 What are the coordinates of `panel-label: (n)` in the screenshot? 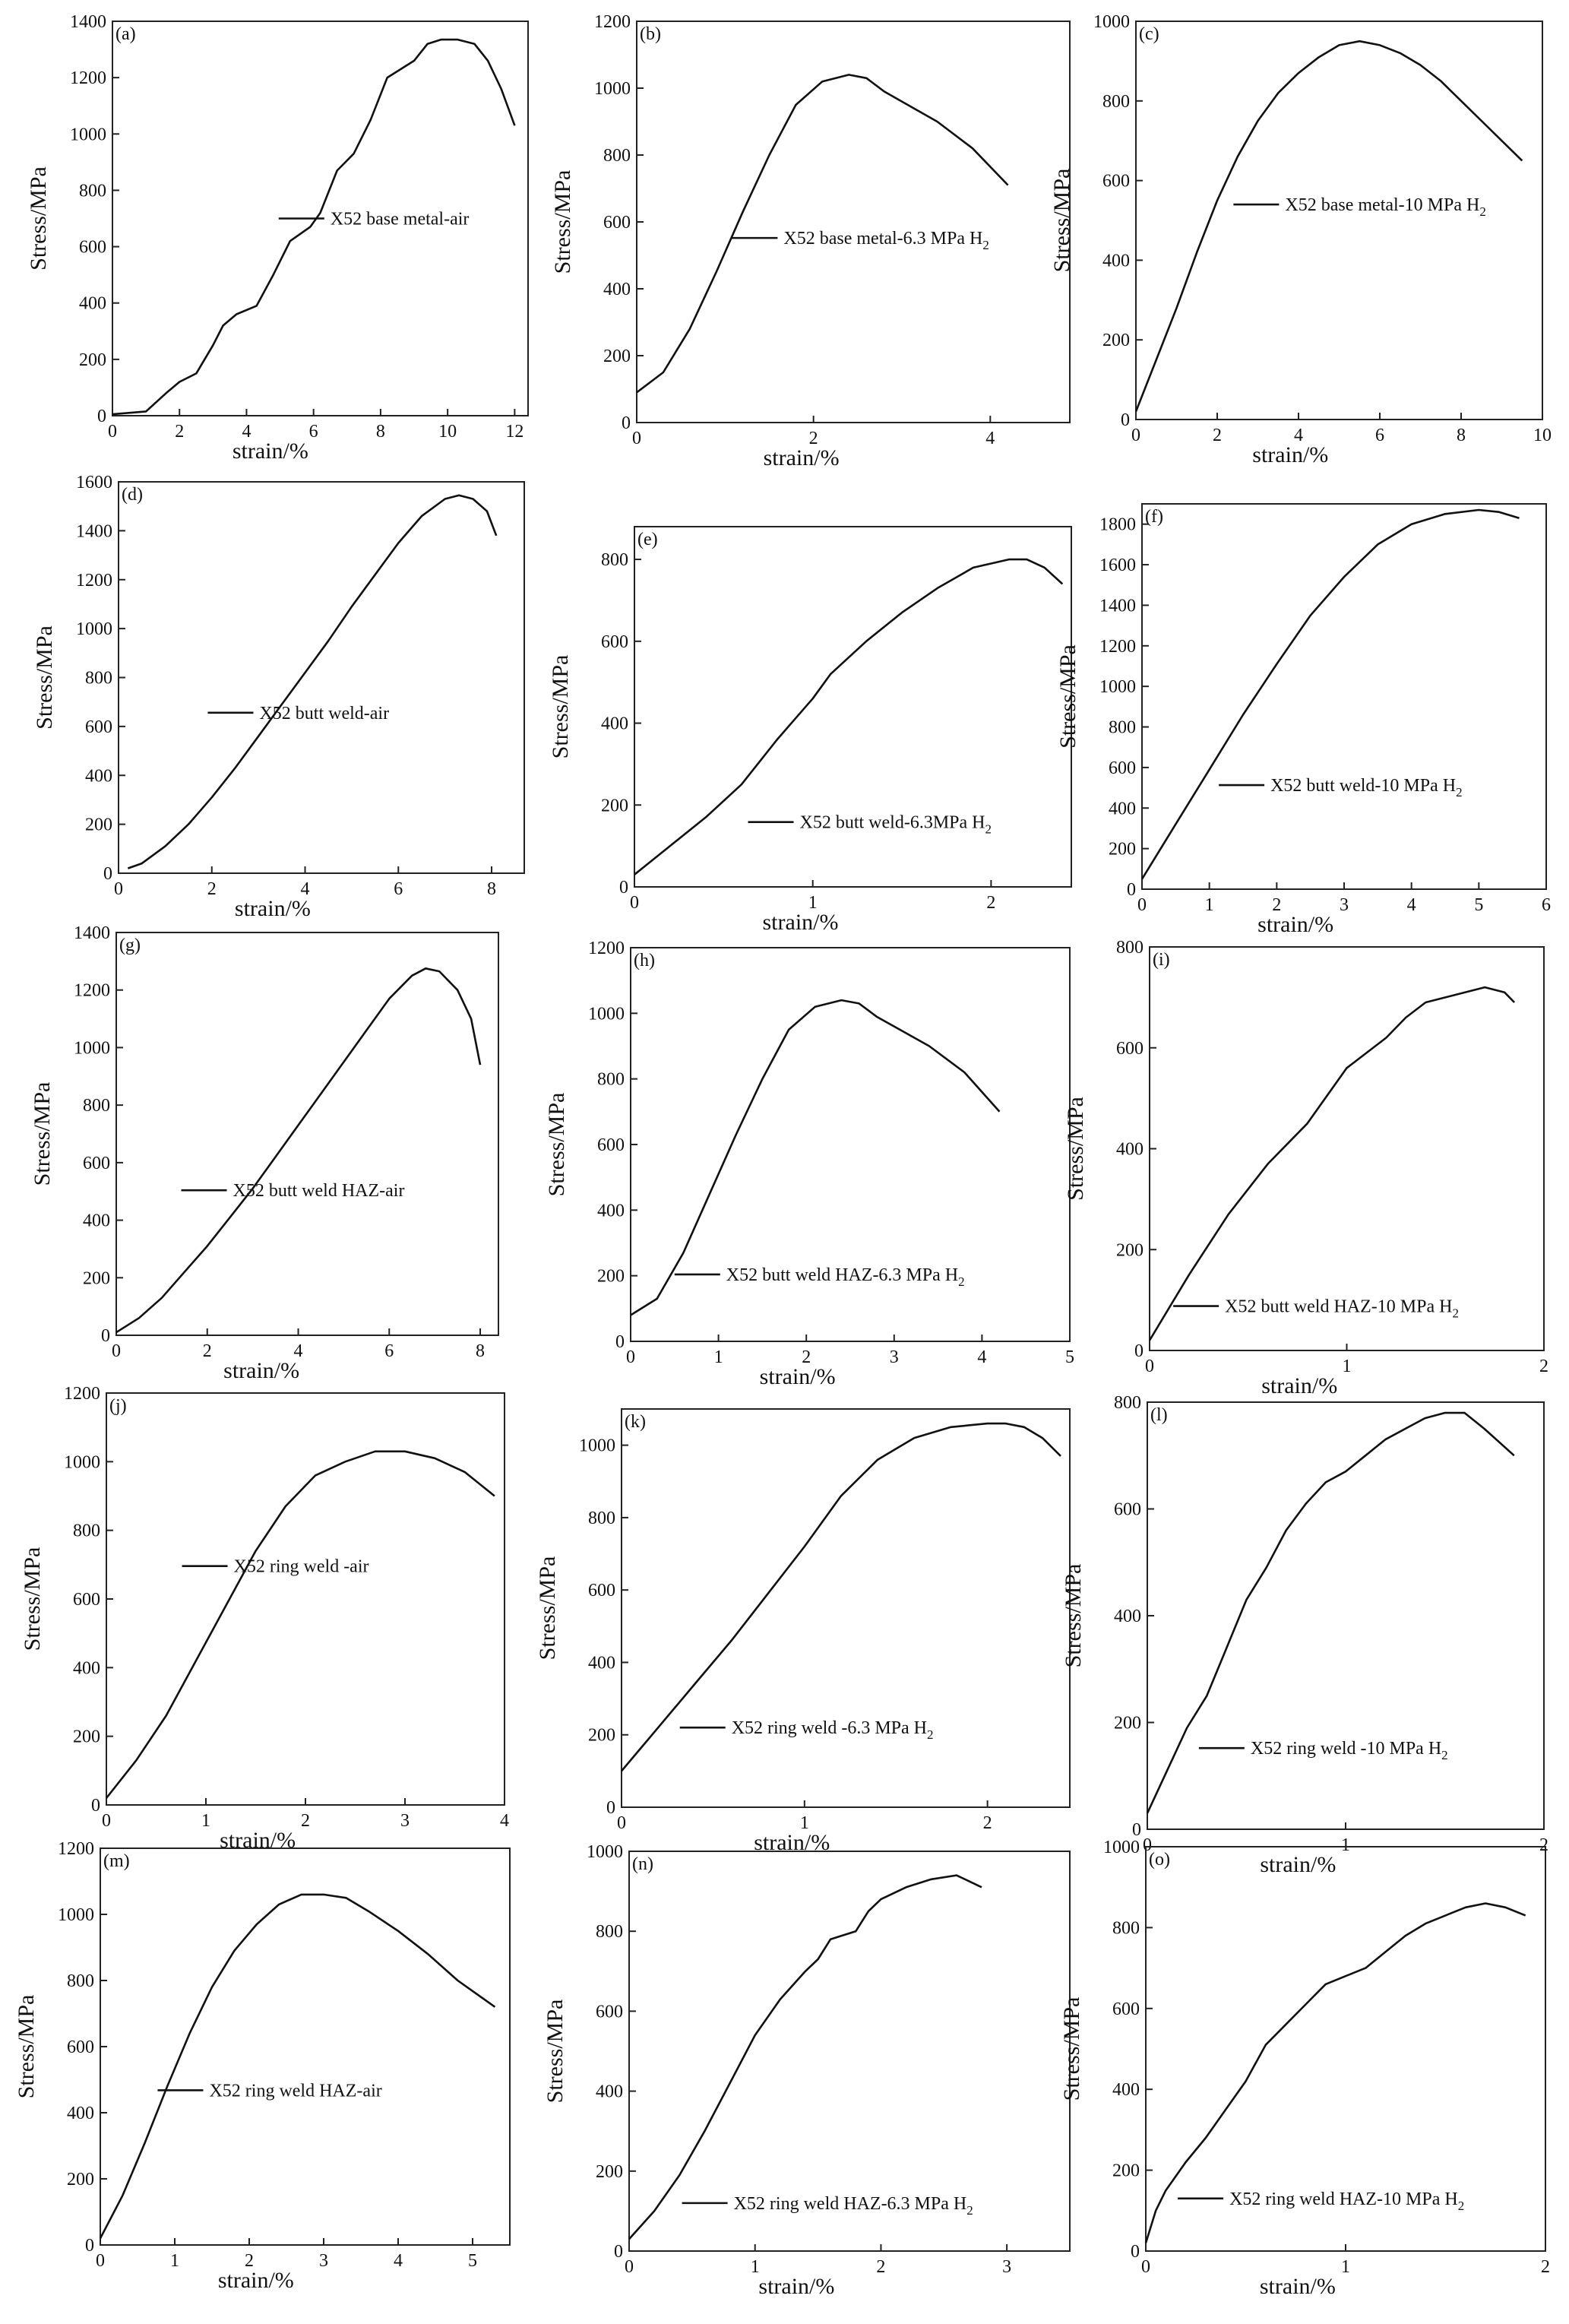 It's located at (642, 1864).